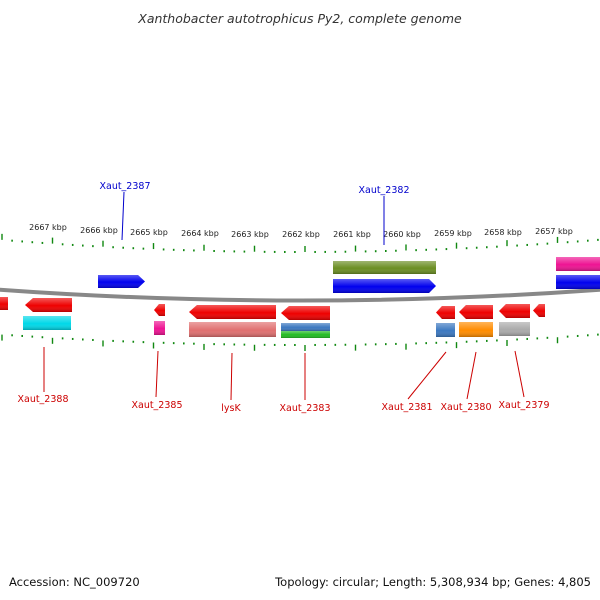 The height and width of the screenshot is (600, 600). Describe the element at coordinates (384, 267) in the screenshot. I see `gene-olive-upper` at that location.